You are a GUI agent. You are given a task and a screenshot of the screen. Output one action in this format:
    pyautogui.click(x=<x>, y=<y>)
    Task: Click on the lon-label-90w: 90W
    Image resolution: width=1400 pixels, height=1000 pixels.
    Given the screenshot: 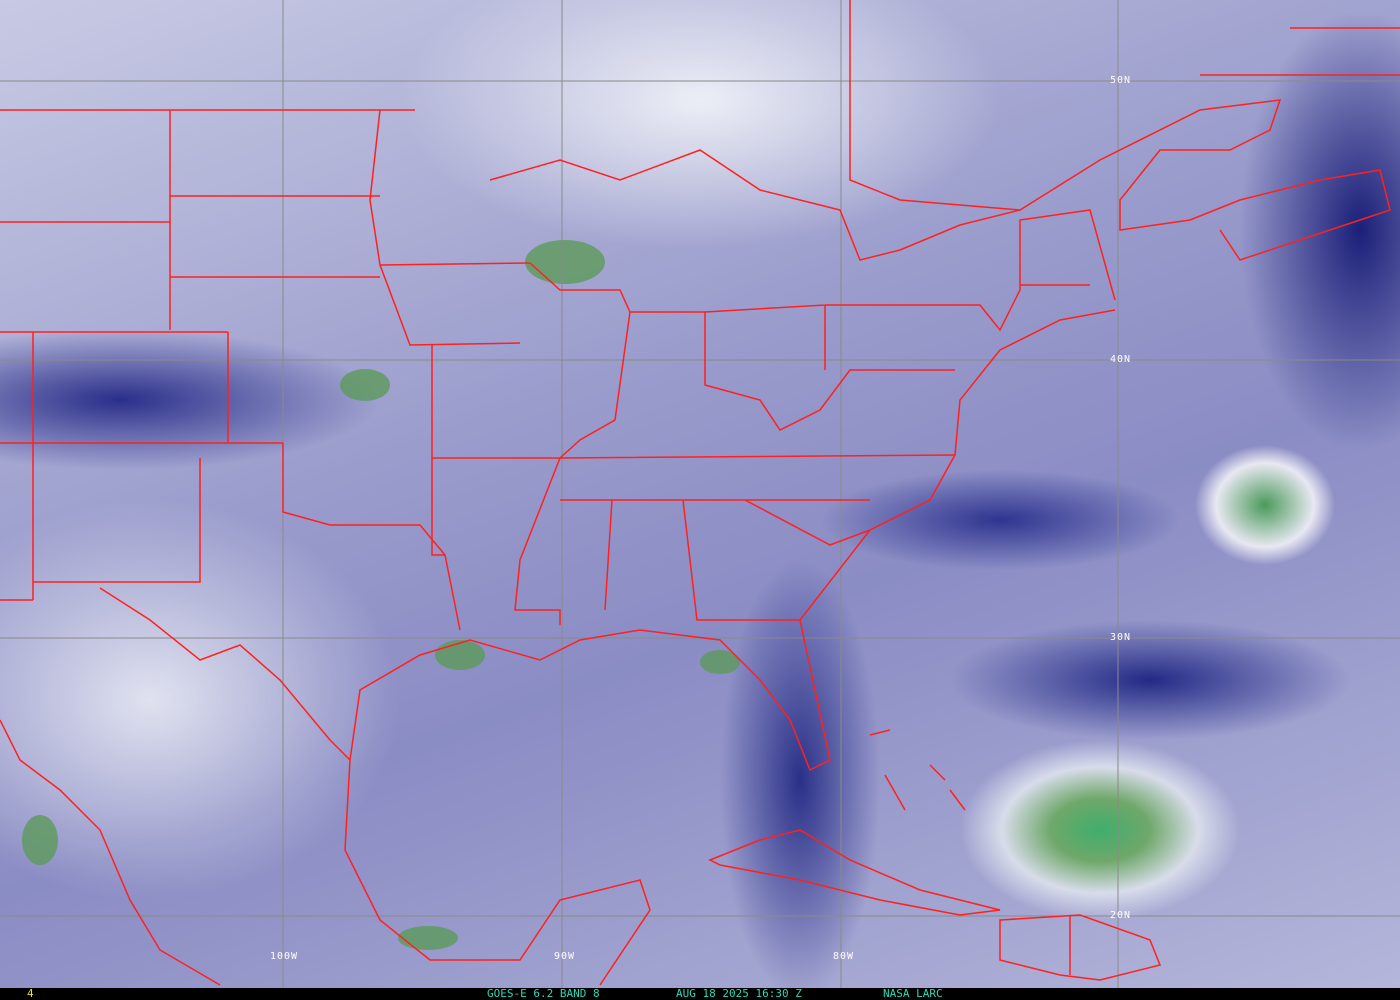 What is the action you would take?
    pyautogui.click(x=565, y=956)
    